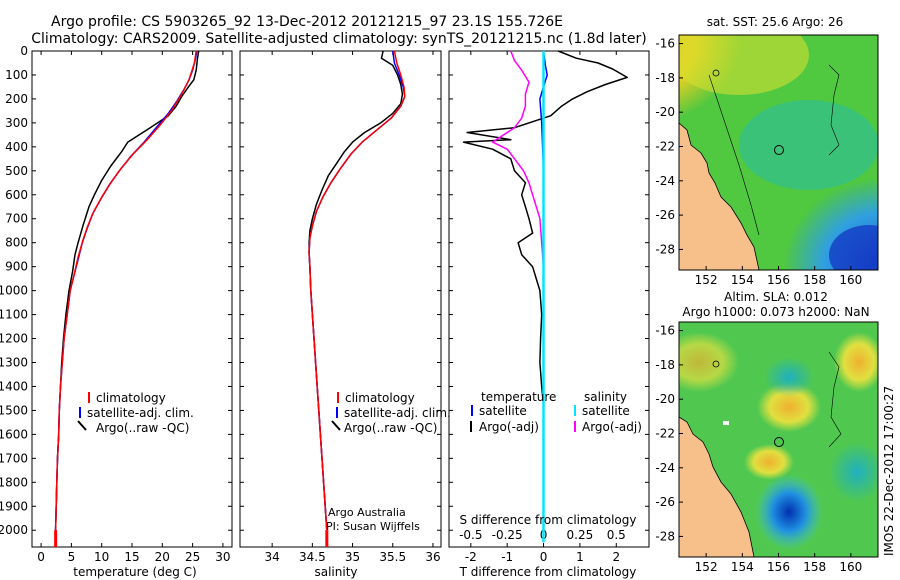  Describe the element at coordinates (789, 407) in the screenshot. I see `sla-high-region` at that location.